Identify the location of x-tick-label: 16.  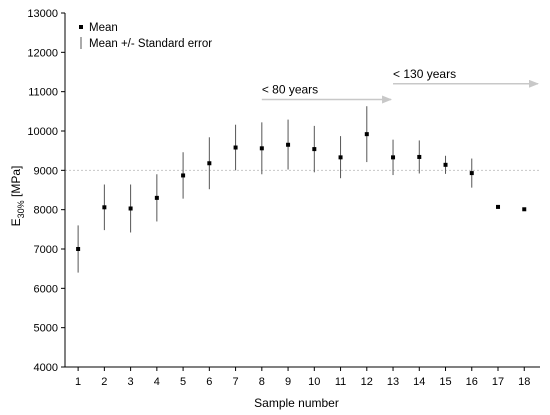
(472, 382).